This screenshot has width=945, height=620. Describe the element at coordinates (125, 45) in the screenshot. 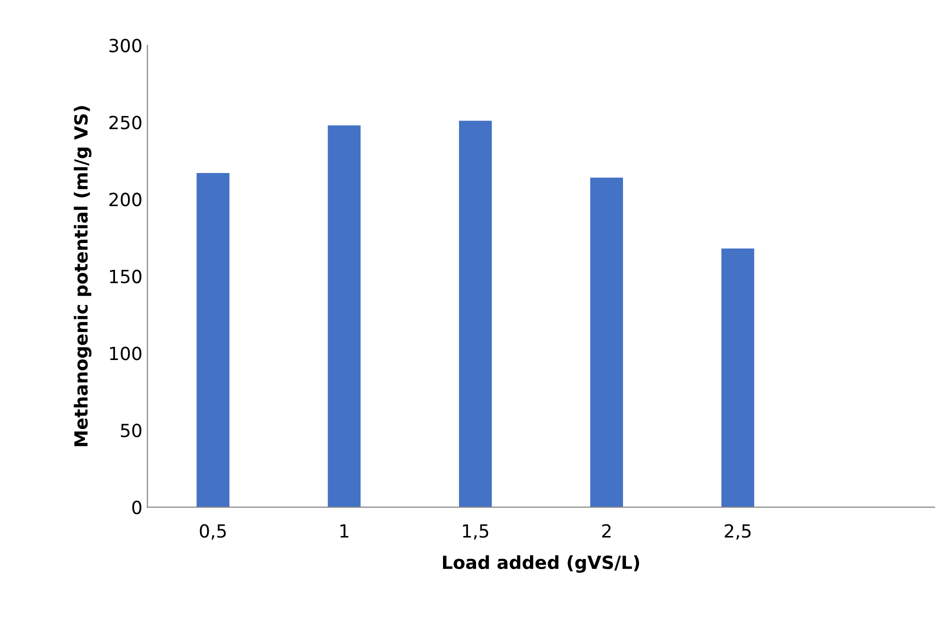

I see `y-tick-label: 300` at that location.